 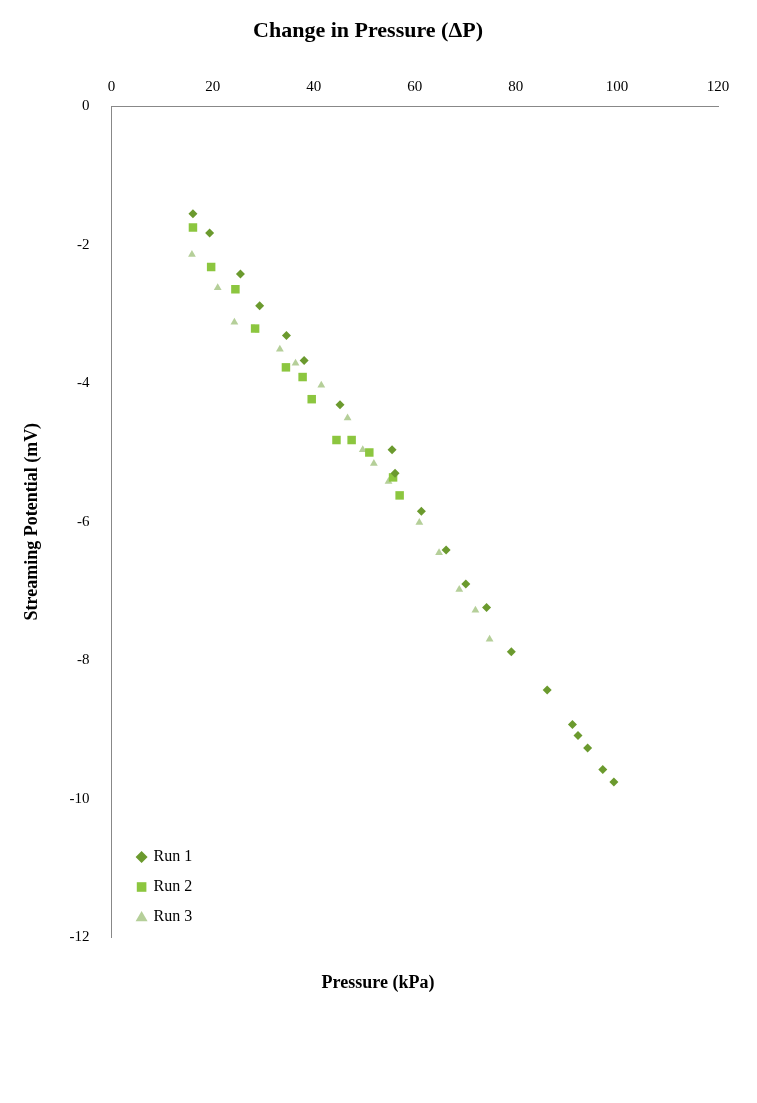 I want to click on chart-title: Change in Pressure (ΔP), so click(x=368, y=29).